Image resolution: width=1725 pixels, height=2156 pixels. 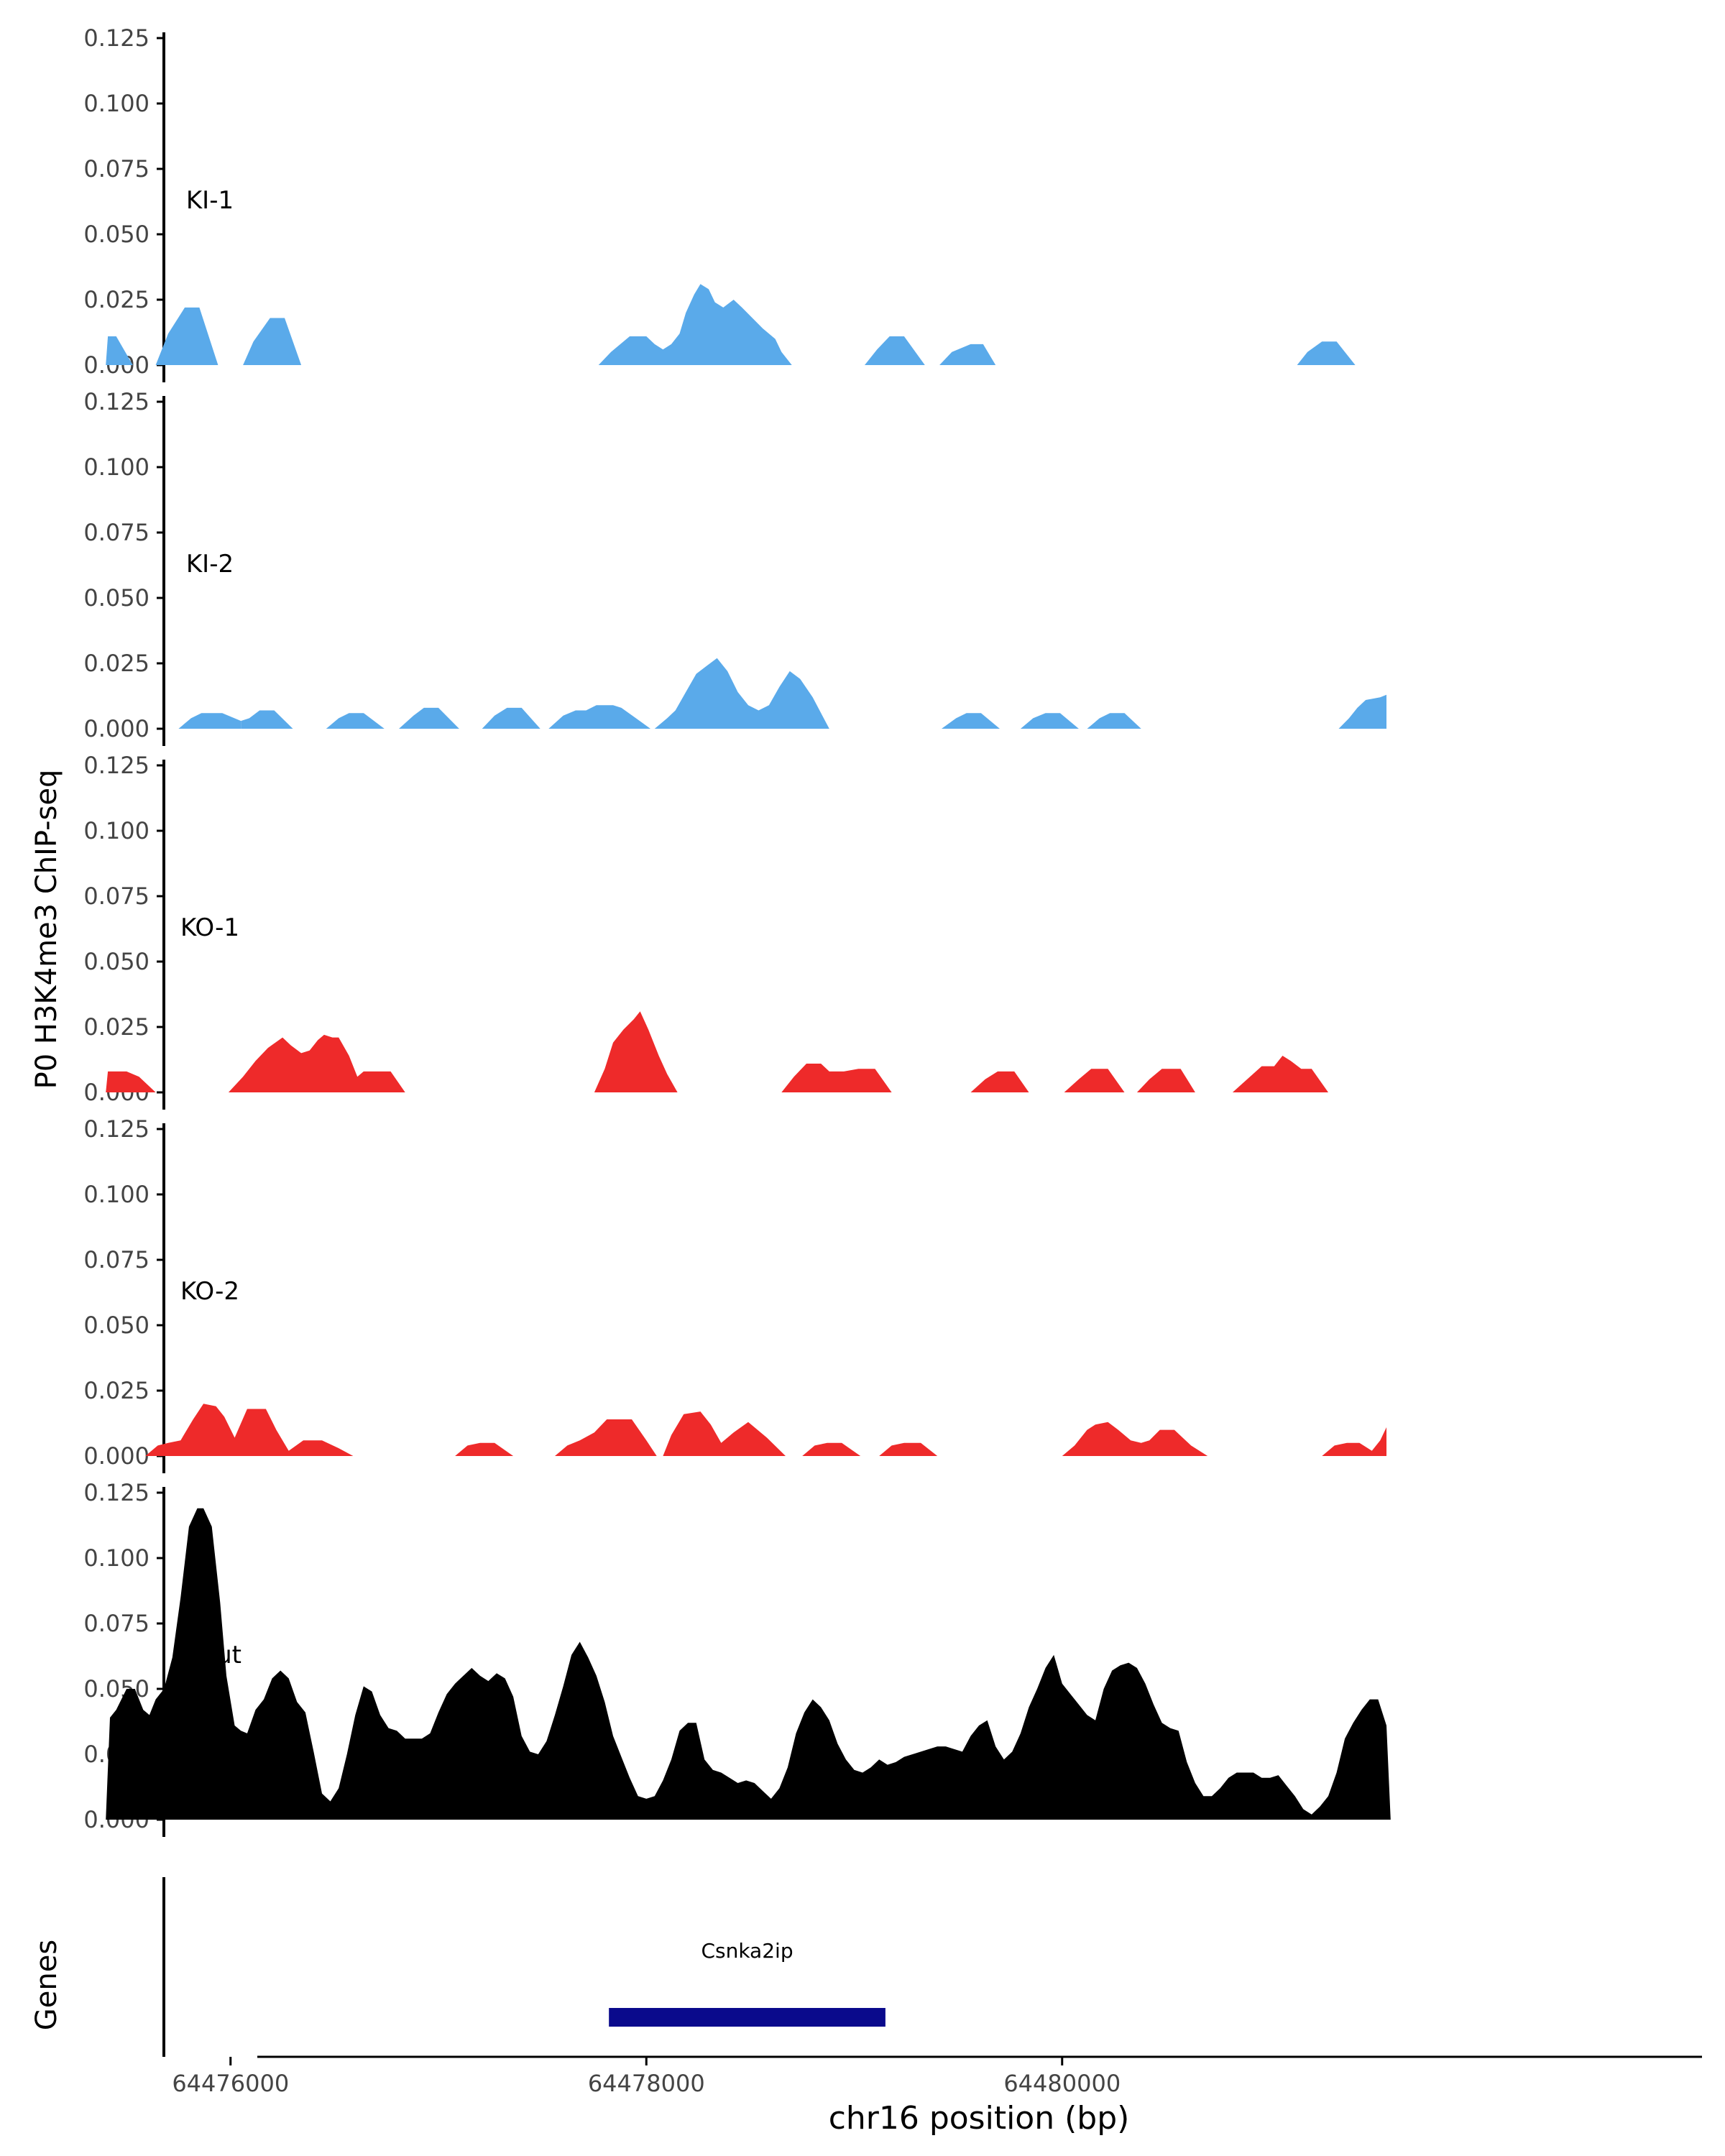 What do you see at coordinates (1062, 2083) in the screenshot?
I see `x-tick-label: 64480000` at bounding box center [1062, 2083].